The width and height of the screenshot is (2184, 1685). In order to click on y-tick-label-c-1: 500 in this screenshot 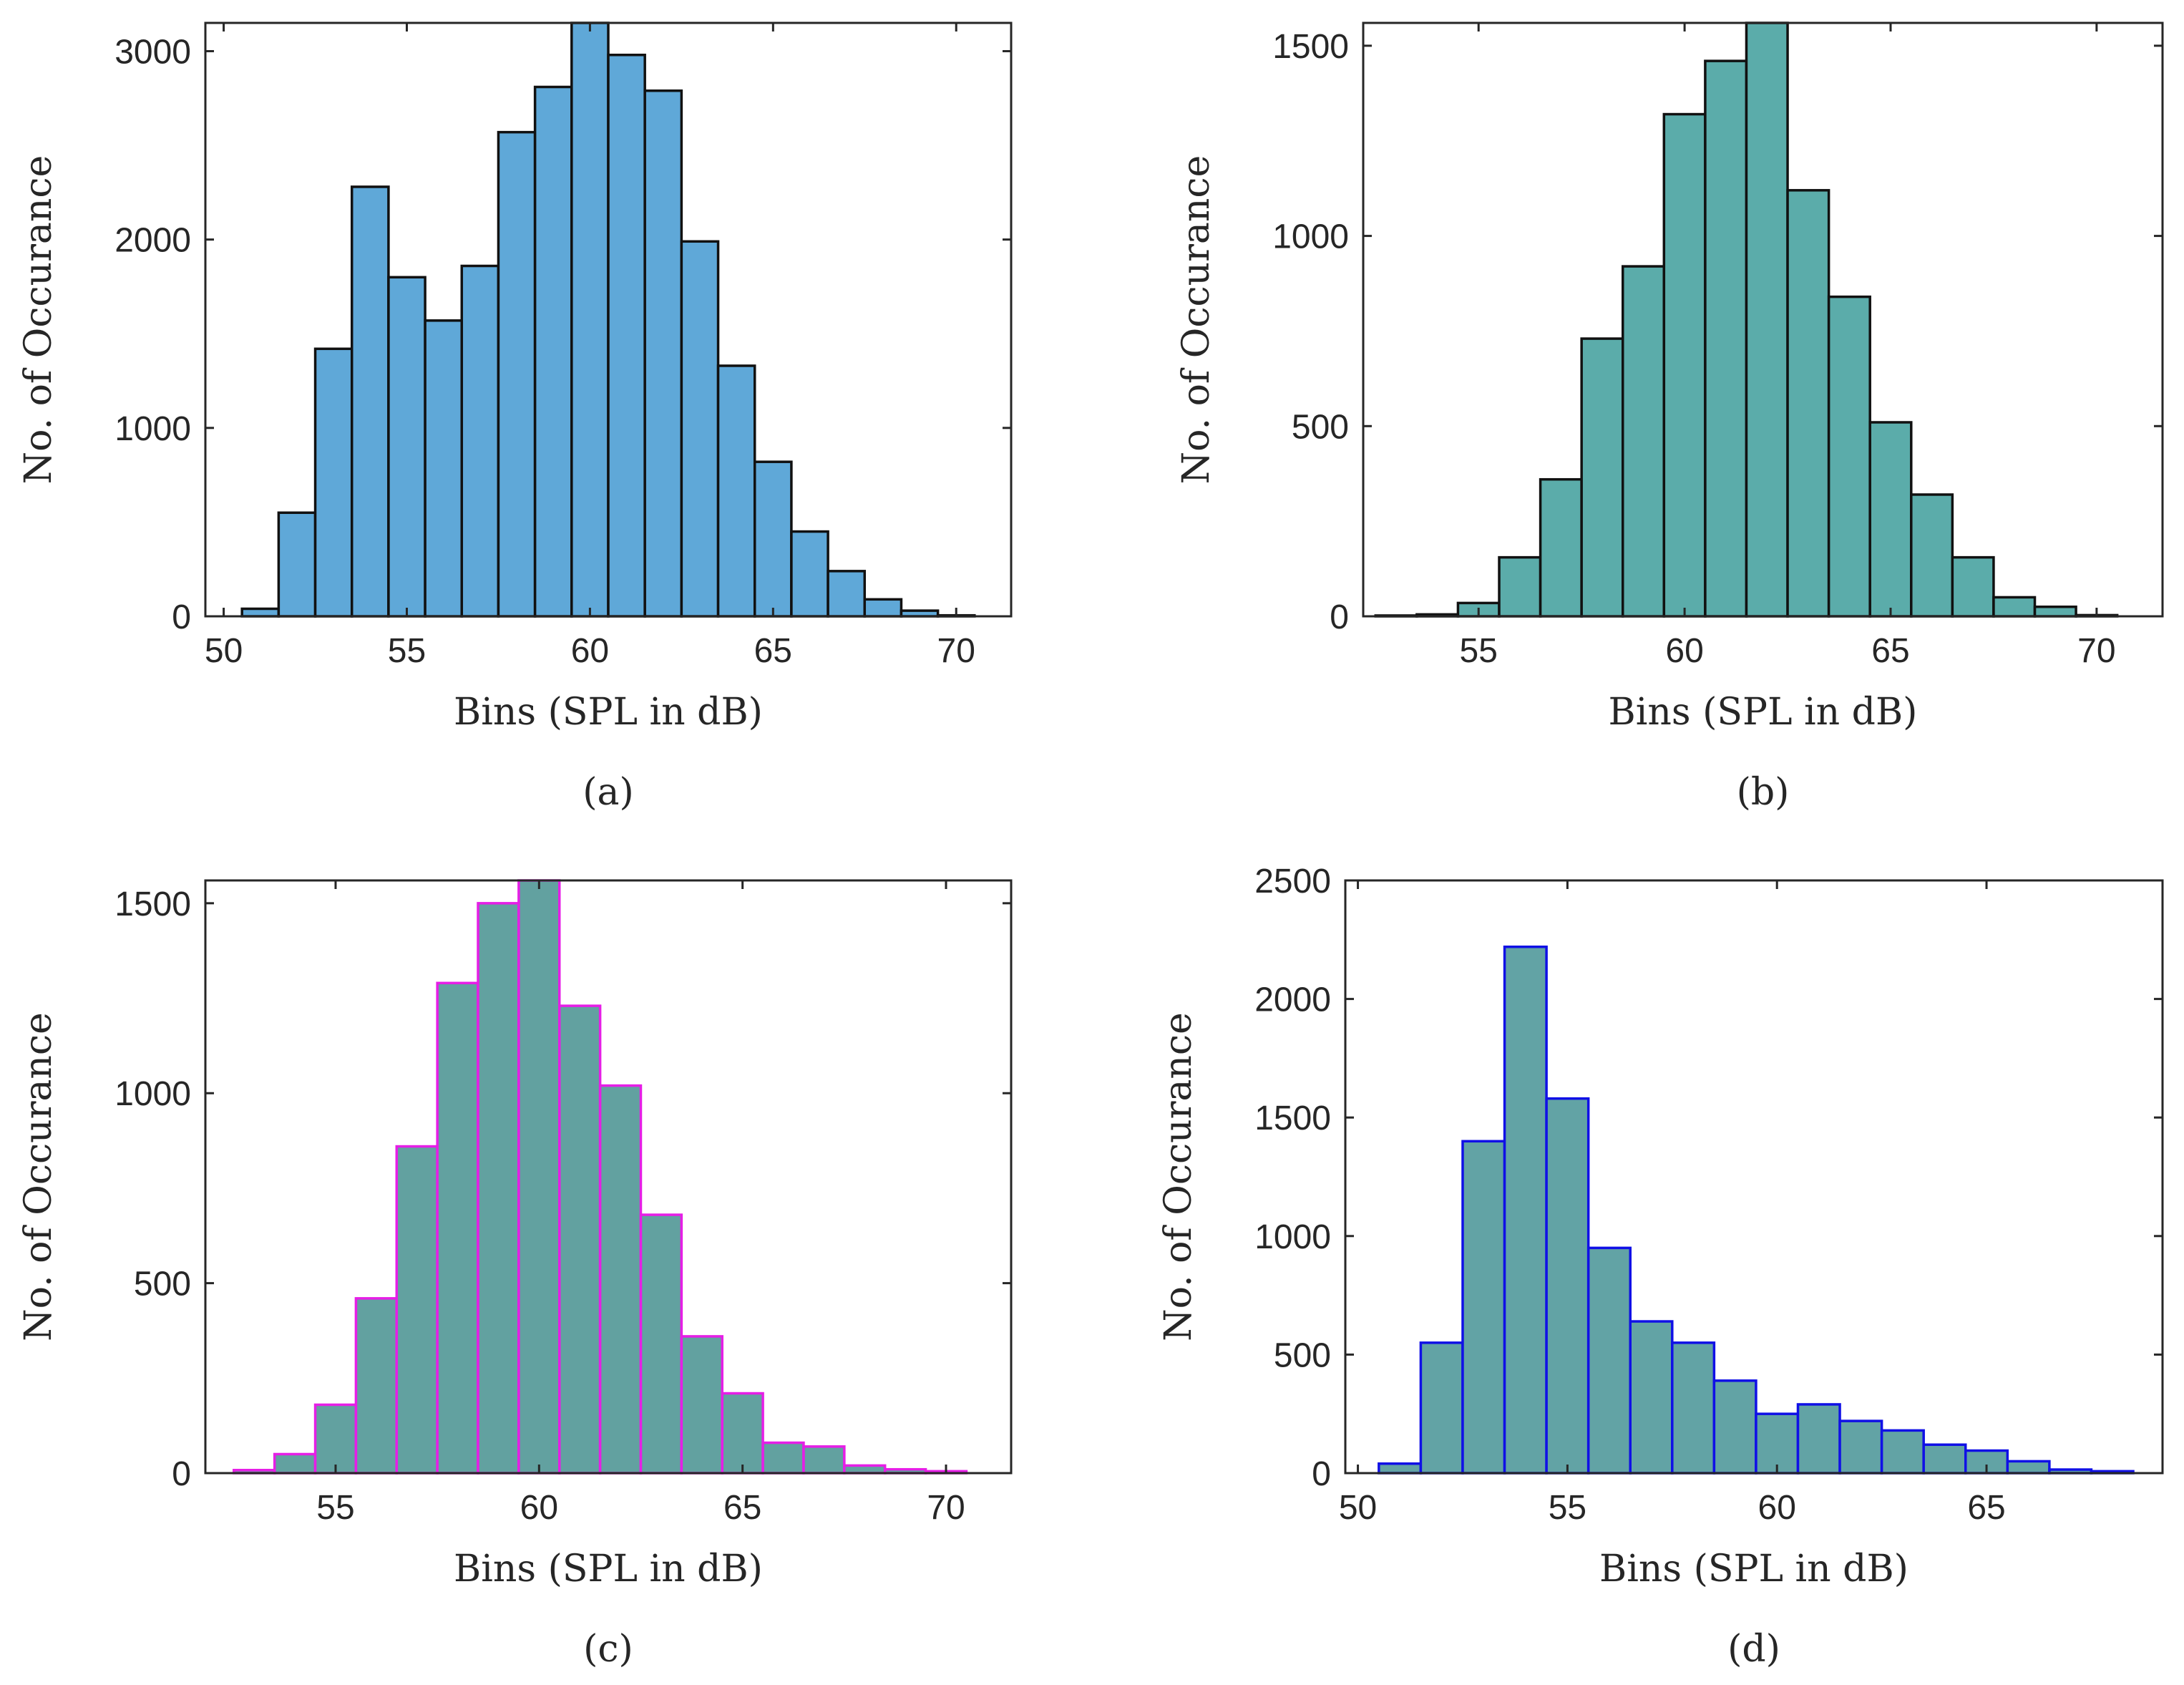, I will do `click(162, 1284)`.